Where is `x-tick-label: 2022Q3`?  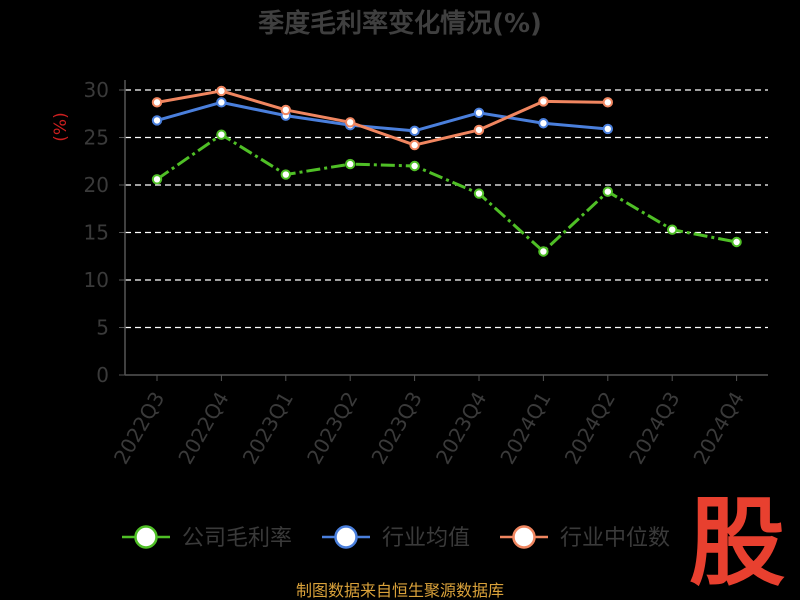 x-tick-label: 2022Q3 is located at coordinates (139, 428).